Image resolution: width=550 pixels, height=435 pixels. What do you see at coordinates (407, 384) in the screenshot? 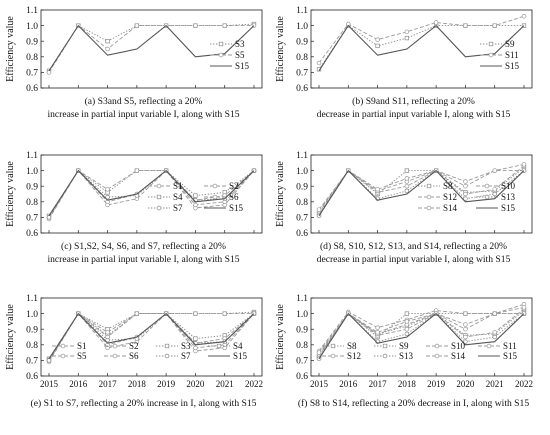
I see `x-tick-label: 2018` at bounding box center [407, 384].